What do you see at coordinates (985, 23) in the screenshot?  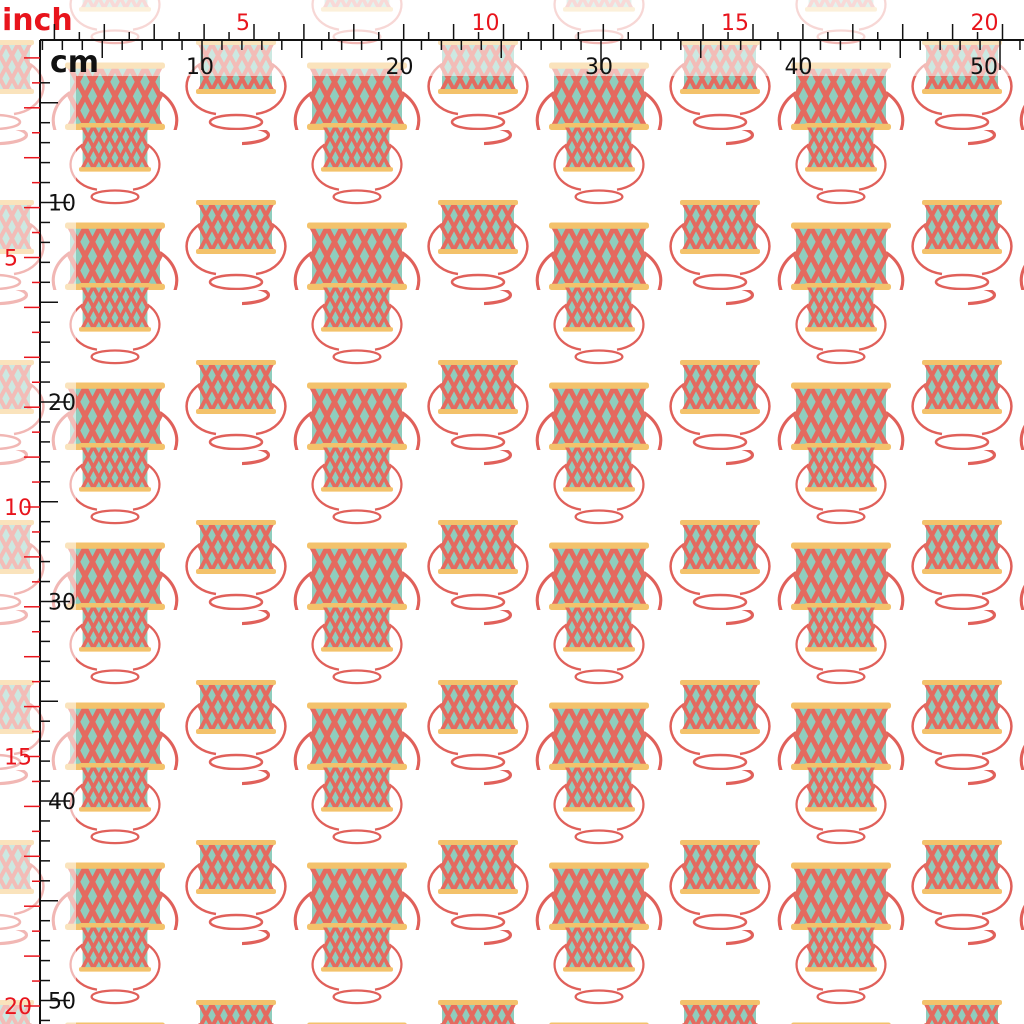 I see `top-inch-label: 20` at bounding box center [985, 23].